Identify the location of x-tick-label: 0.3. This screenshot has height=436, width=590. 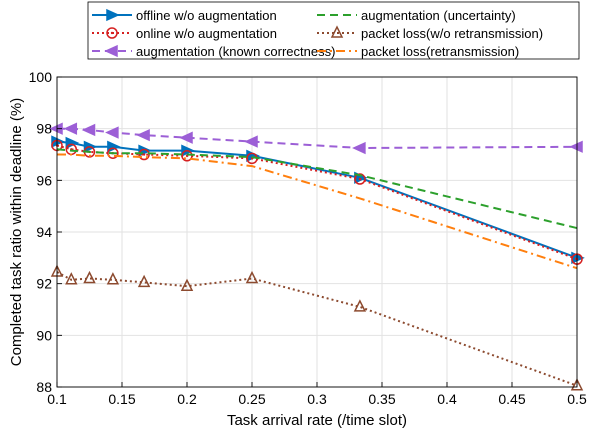
(317, 399).